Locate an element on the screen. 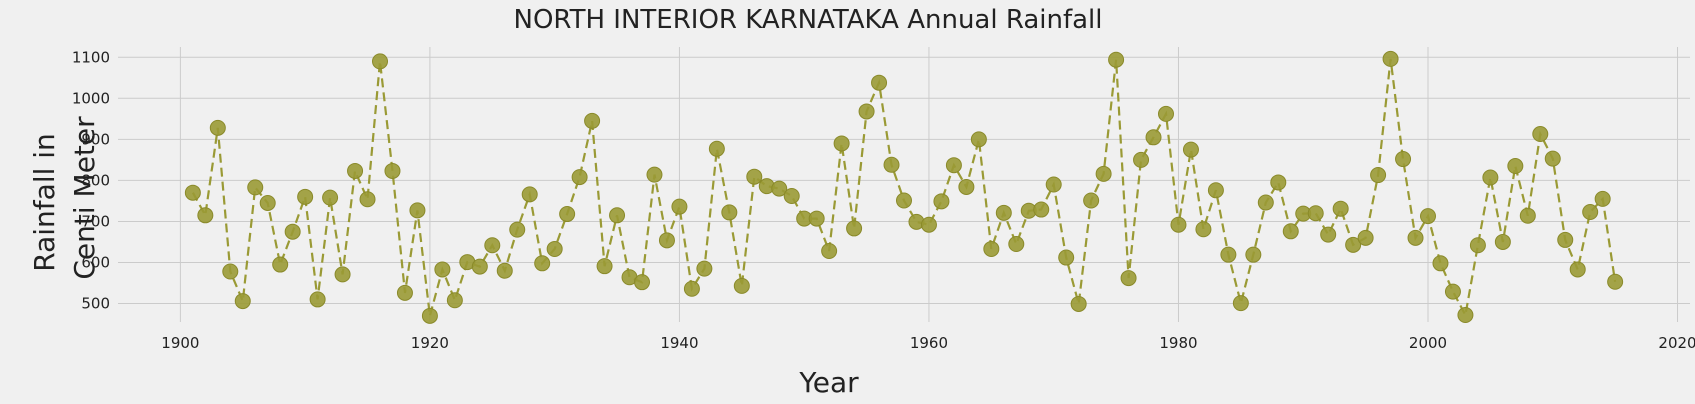 The height and width of the screenshot is (404, 1695). x-tick-label: 2000 is located at coordinates (1428, 343).